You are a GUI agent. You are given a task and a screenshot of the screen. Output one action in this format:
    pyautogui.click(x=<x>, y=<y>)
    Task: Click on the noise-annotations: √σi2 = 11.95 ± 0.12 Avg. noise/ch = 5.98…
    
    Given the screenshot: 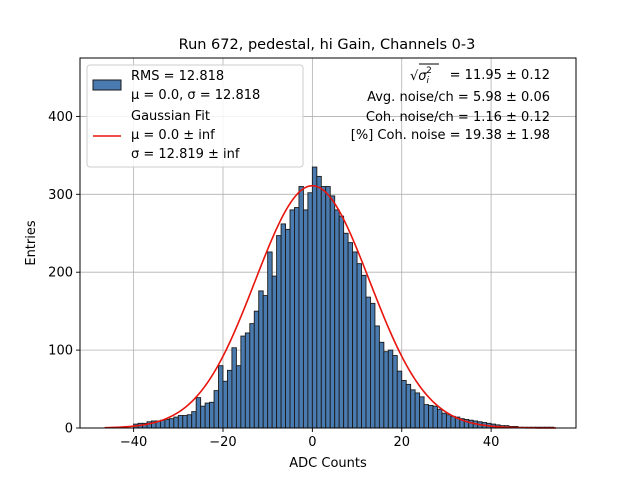 What is the action you would take?
    pyautogui.click(x=450, y=103)
    